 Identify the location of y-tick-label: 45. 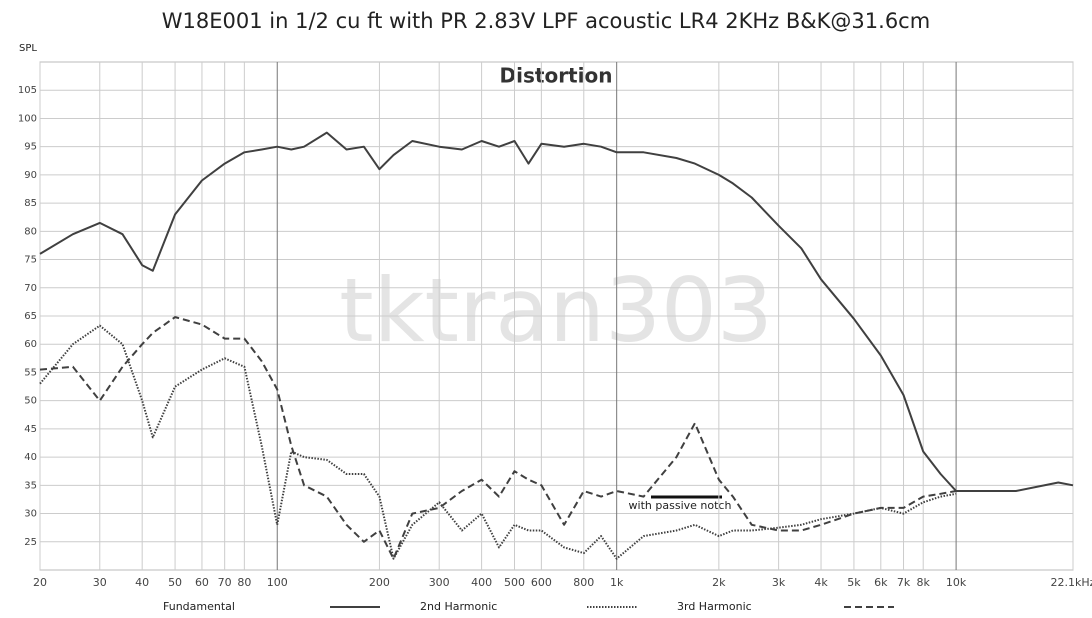
(30, 429).